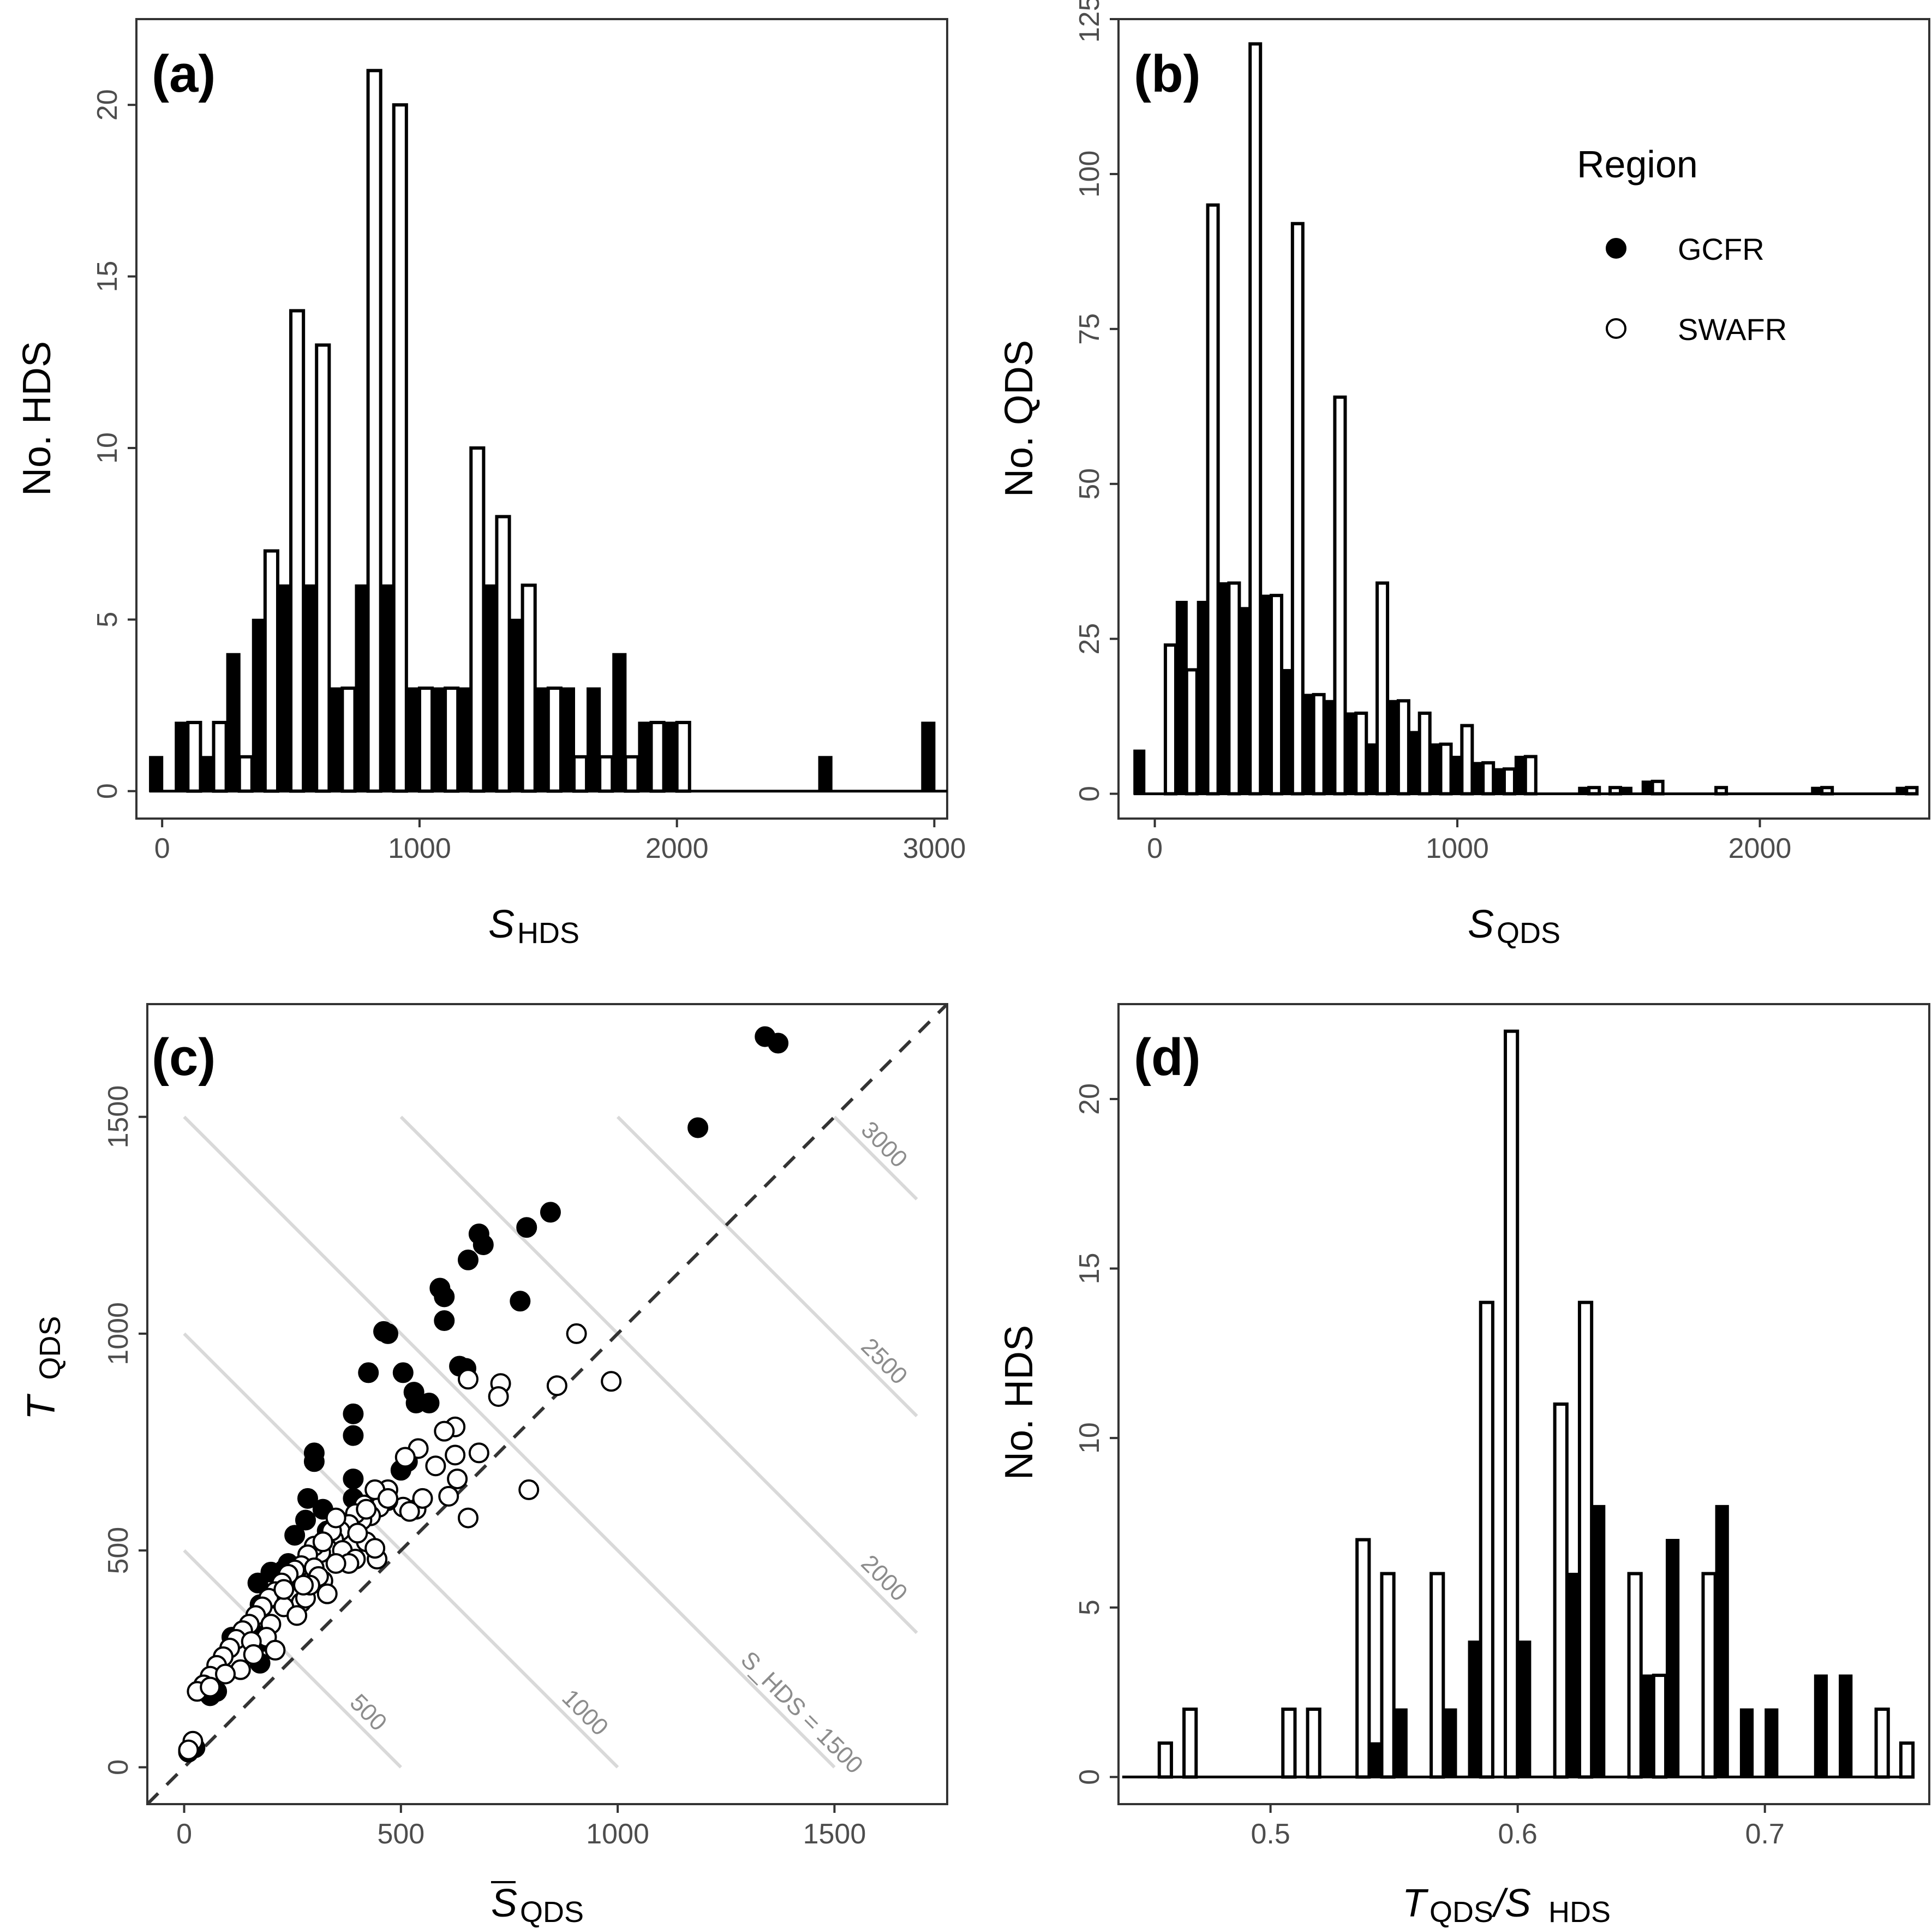 This screenshot has height=1928, width=1932. I want to click on panel-d-axes: 0.5 0.6 0.7 0 5 10 15 20, so click(1430, 1467).